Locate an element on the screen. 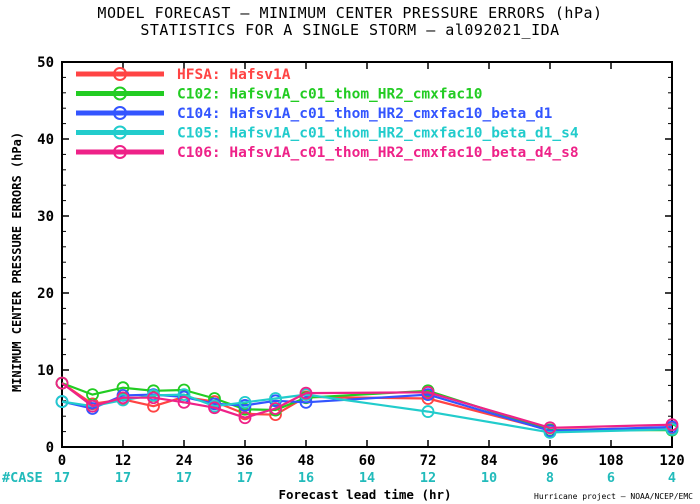 The height and width of the screenshot is (504, 700). y-tick-label: 40 is located at coordinates (45, 140).